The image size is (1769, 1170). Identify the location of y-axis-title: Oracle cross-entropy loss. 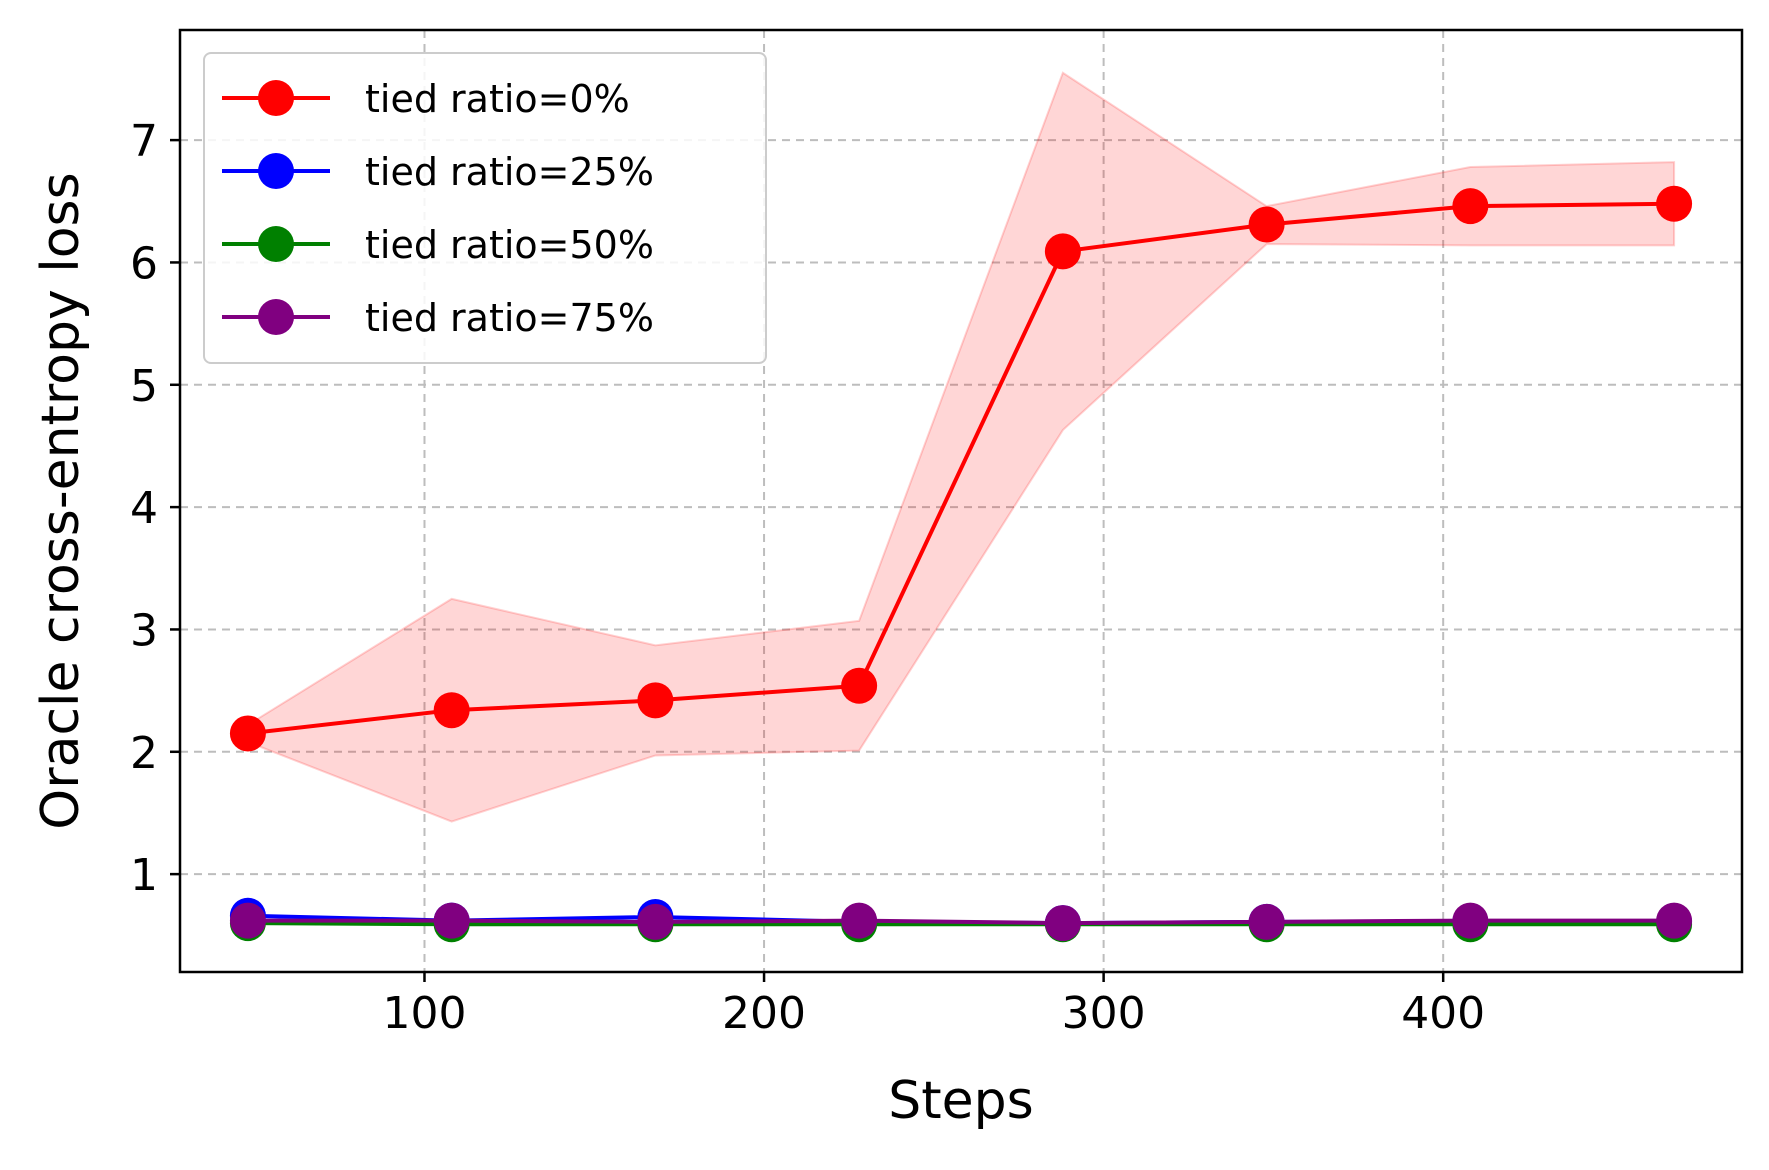
(61, 500).